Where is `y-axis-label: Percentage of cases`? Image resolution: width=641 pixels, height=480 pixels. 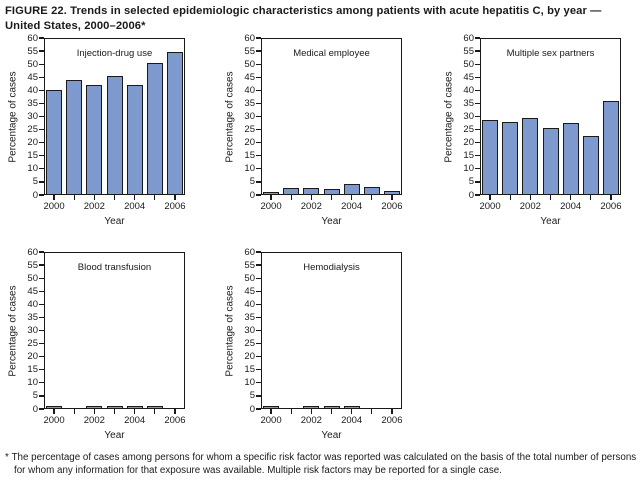 y-axis-label: Percentage of cases is located at coordinates (13, 116).